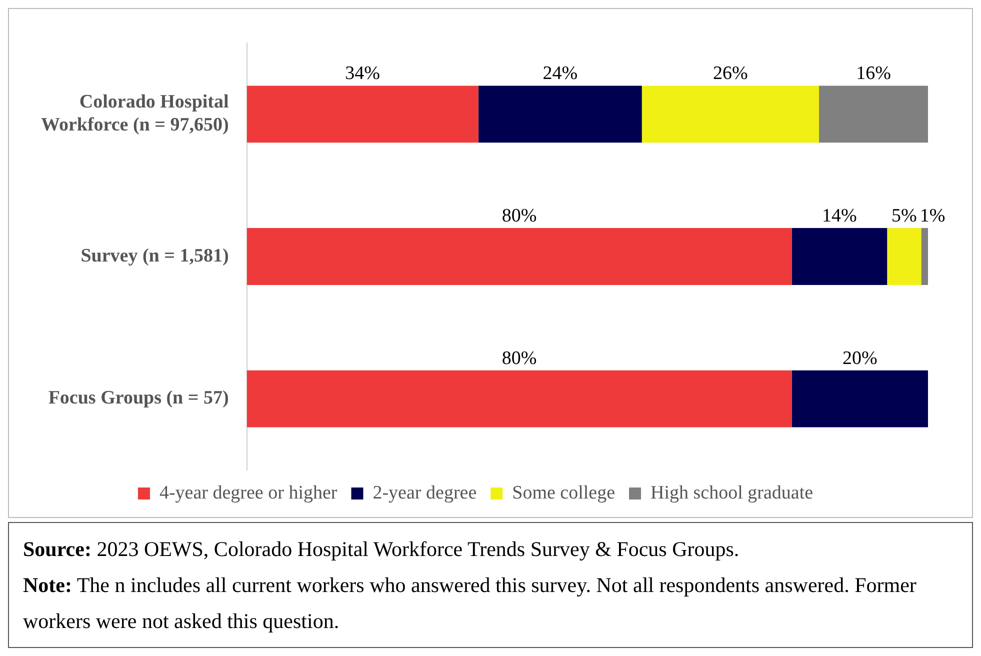 This screenshot has height=656, width=981. I want to click on data-label: 20%, so click(860, 358).